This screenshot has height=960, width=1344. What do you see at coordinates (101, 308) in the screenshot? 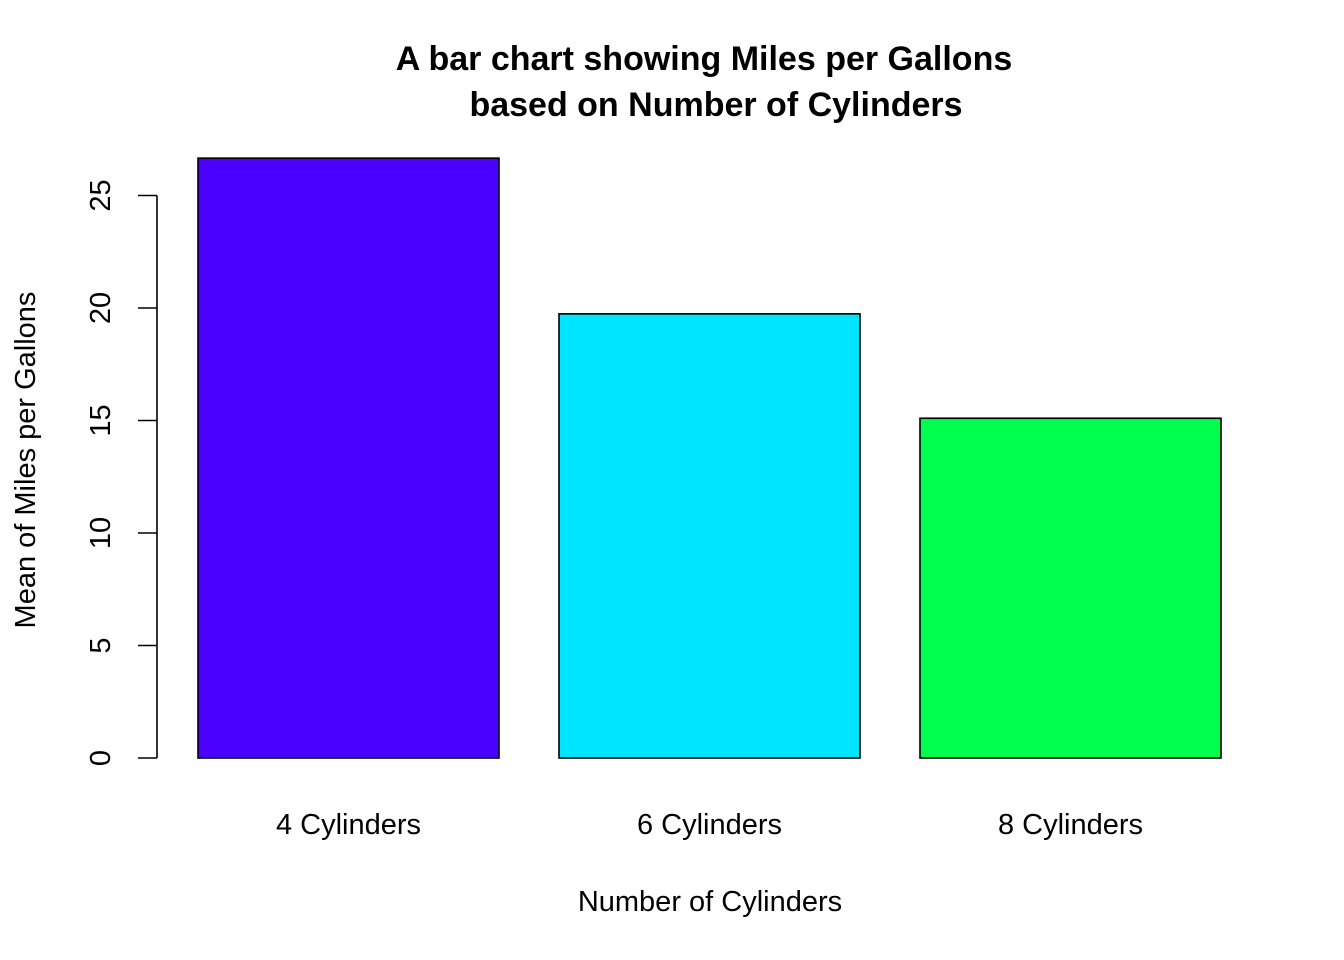
I see `y-tick-label: 20` at bounding box center [101, 308].